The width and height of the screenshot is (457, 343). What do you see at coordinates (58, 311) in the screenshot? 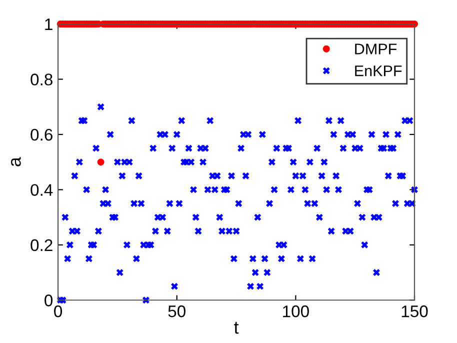
I see `x-tick-label: 0` at bounding box center [58, 311].